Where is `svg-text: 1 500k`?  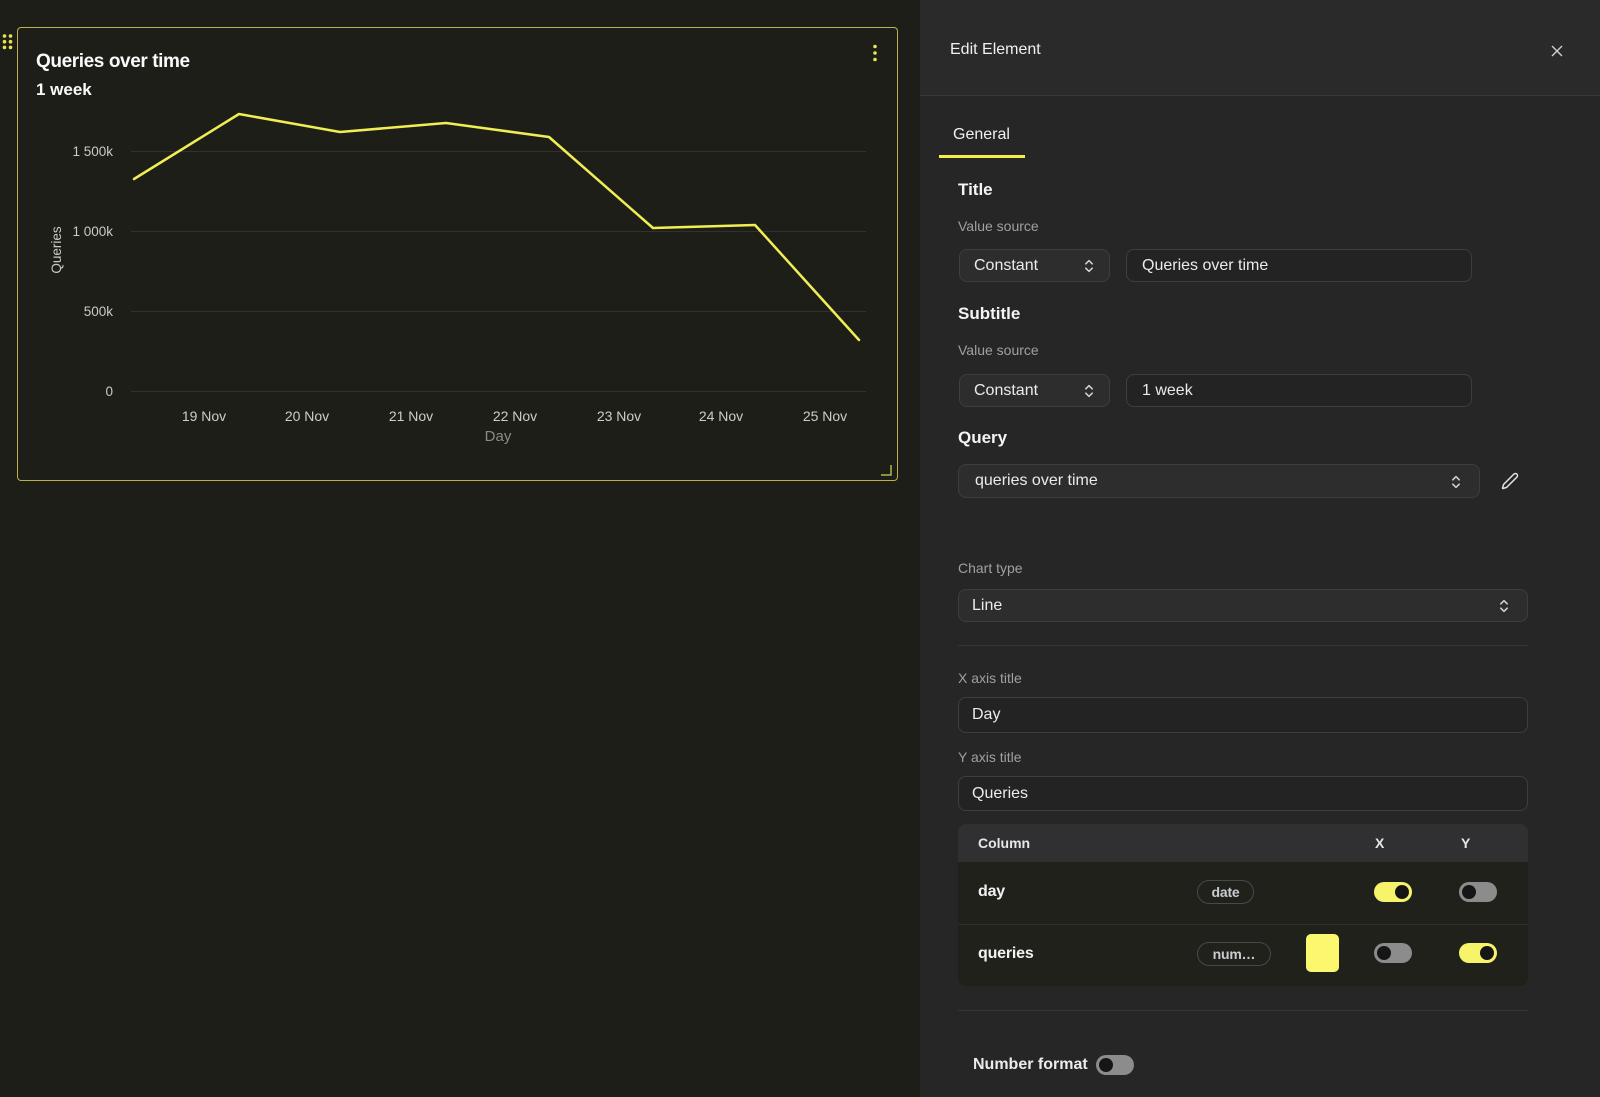
svg-text: 1 500k is located at coordinates (92, 151).